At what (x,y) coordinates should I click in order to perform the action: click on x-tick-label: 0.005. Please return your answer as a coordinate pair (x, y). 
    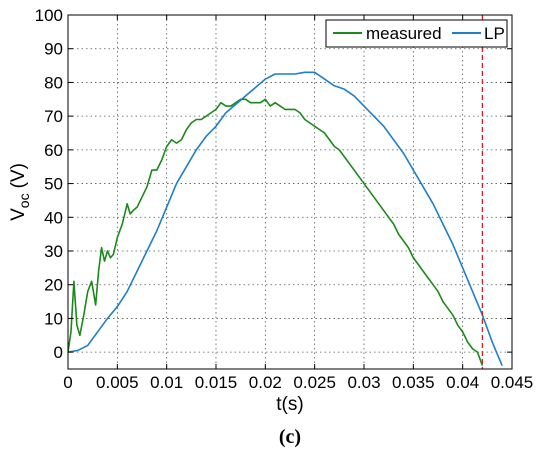
    Looking at the image, I should click on (117, 382).